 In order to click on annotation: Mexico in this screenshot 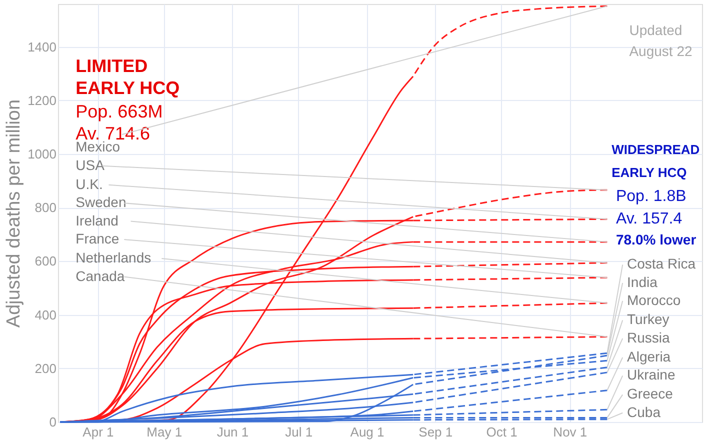, I will do `click(98, 146)`.